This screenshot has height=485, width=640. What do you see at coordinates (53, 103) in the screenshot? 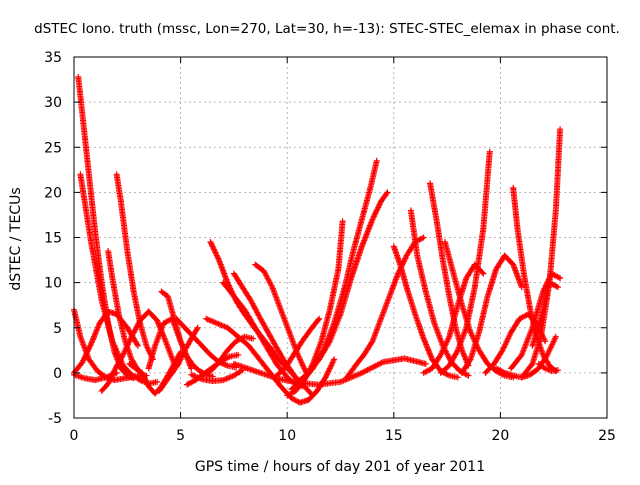
I see `y-tick-label: 30` at bounding box center [53, 103].